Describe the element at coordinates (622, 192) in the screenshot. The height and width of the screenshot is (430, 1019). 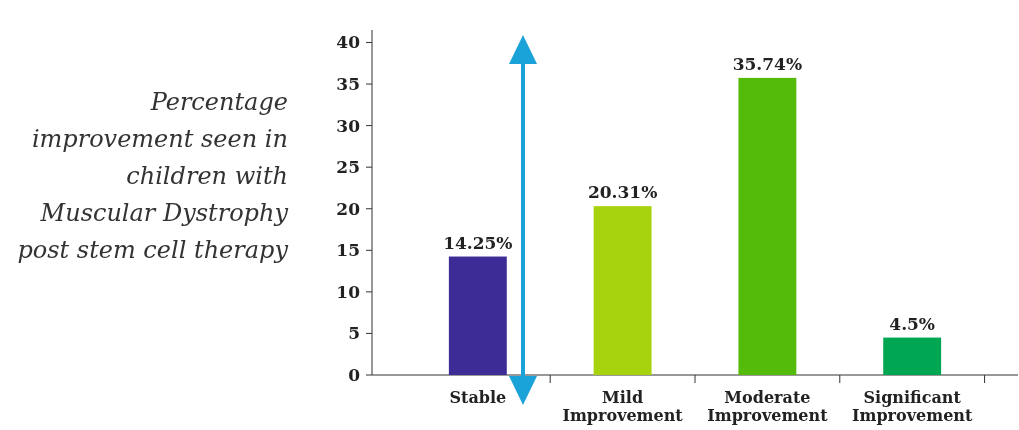
I see `data-label: 20.31%` at that location.